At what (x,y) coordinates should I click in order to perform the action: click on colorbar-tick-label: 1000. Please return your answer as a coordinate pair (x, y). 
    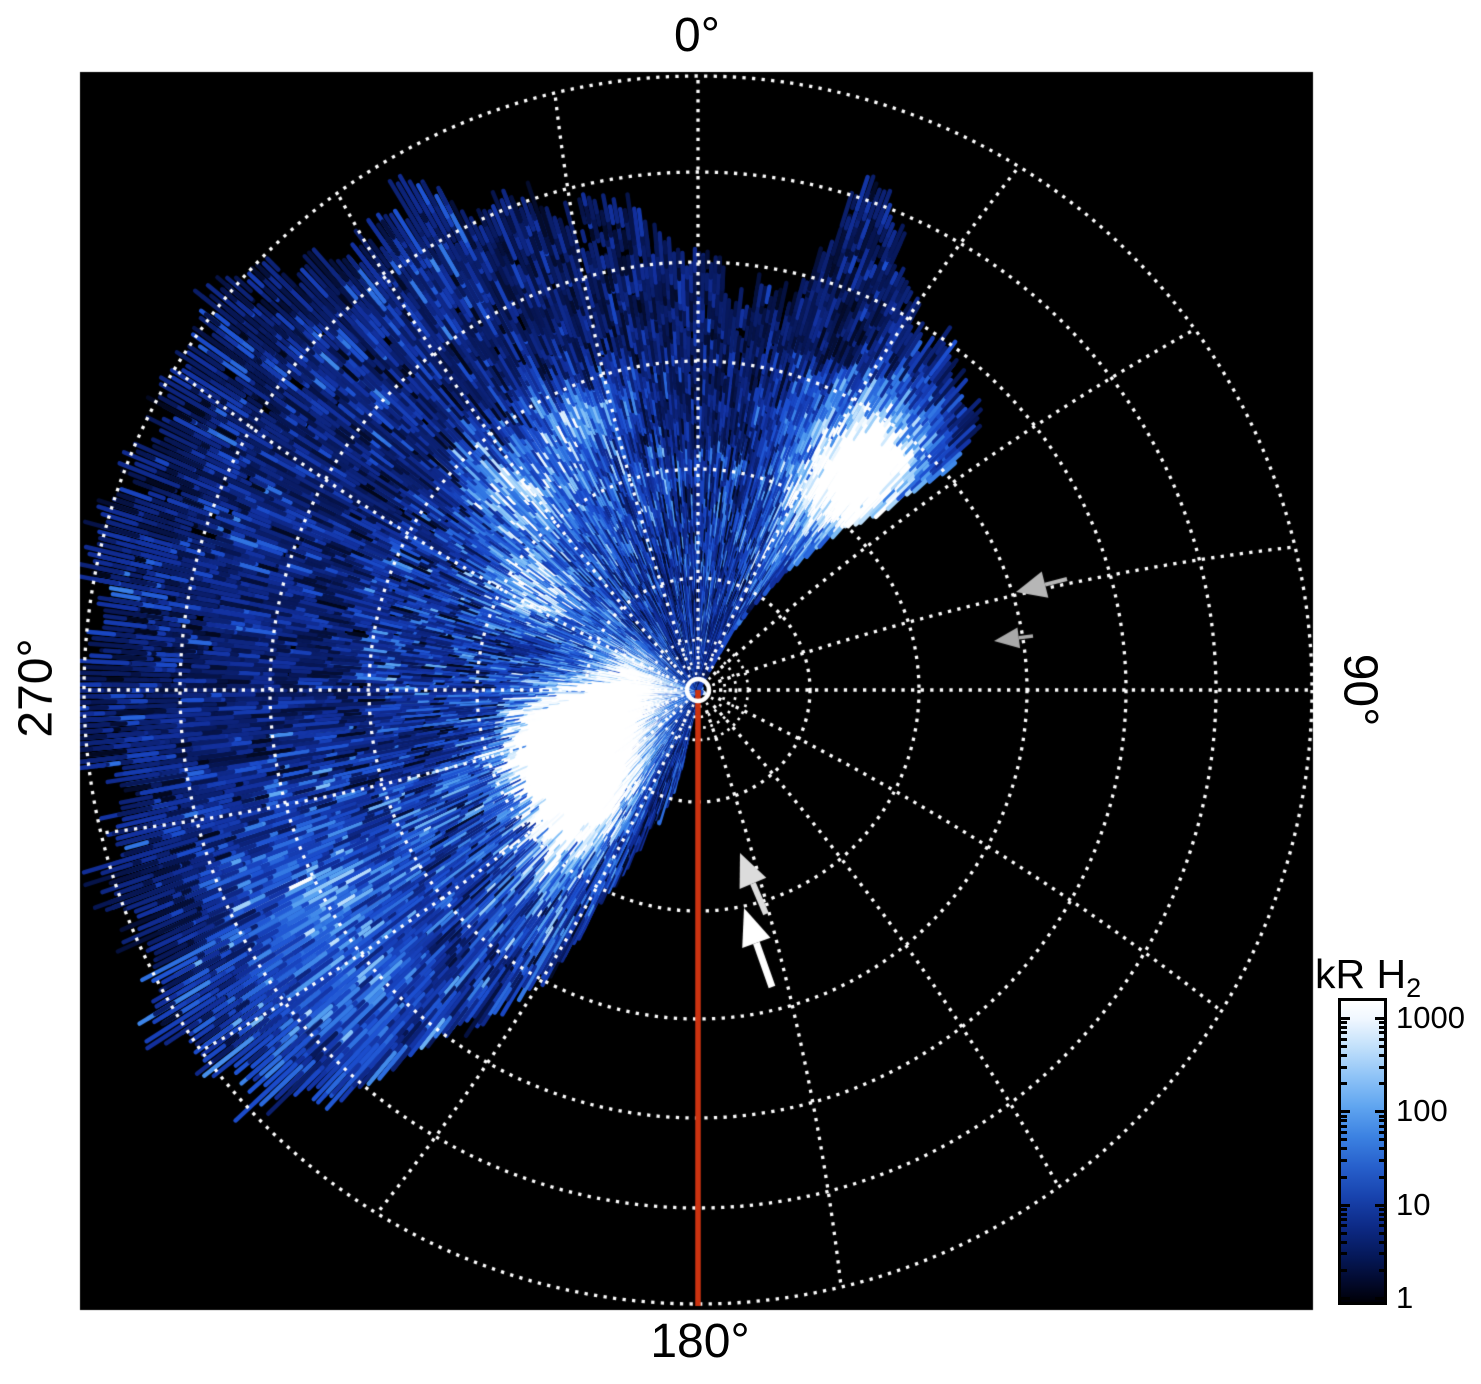
    Looking at the image, I should click on (1430, 1017).